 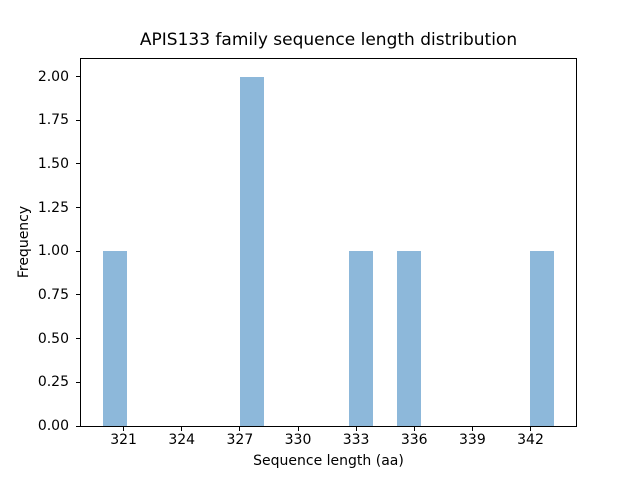 What do you see at coordinates (53, 382) in the screenshot?
I see `y-tick-label: 0.25` at bounding box center [53, 382].